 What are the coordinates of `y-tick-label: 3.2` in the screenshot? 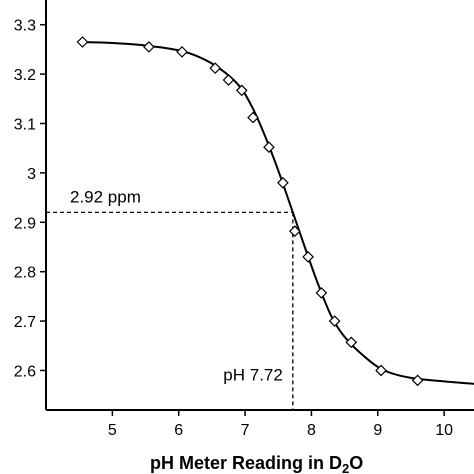 It's located at (25, 75).